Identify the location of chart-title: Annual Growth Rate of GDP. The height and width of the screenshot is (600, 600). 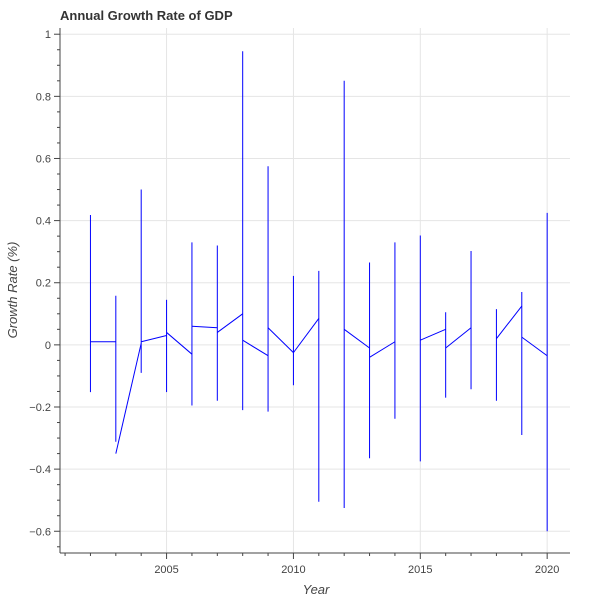
(146, 15).